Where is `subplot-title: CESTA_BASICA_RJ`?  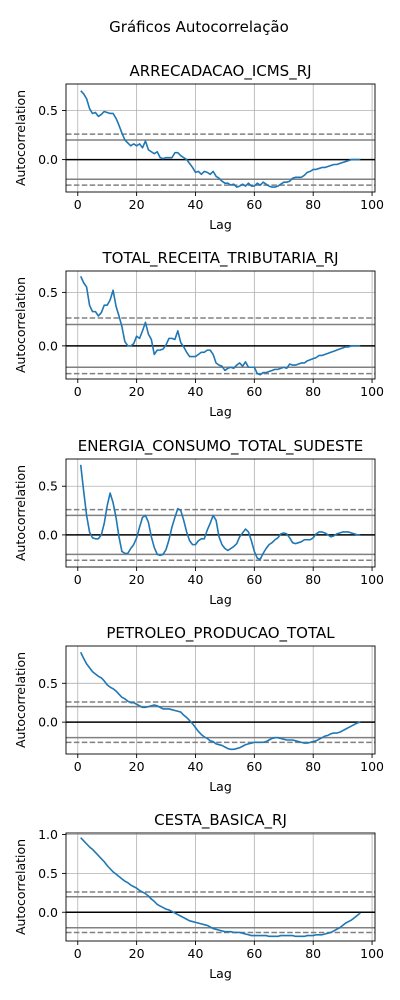 subplot-title: CESTA_BASICA_RJ is located at coordinates (220, 820).